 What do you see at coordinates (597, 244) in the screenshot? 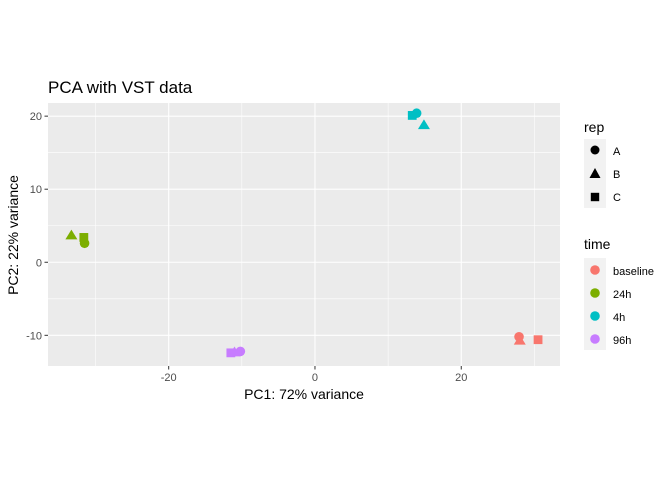
I see `legend-time-title: time` at bounding box center [597, 244].